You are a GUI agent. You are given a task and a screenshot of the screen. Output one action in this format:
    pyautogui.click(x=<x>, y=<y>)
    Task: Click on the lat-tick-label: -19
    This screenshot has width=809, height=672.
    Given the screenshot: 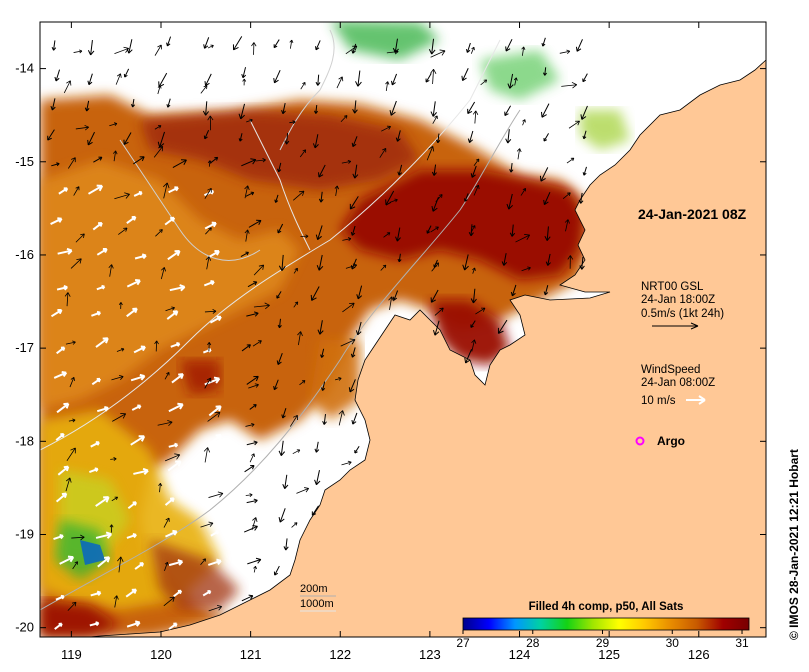 What is the action you would take?
    pyautogui.click(x=24, y=534)
    